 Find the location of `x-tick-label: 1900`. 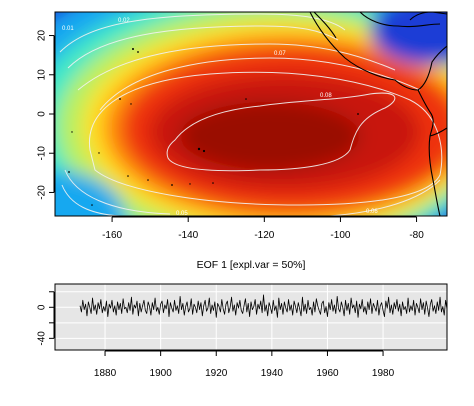

x-tick-label: 1900 is located at coordinates (161, 373).